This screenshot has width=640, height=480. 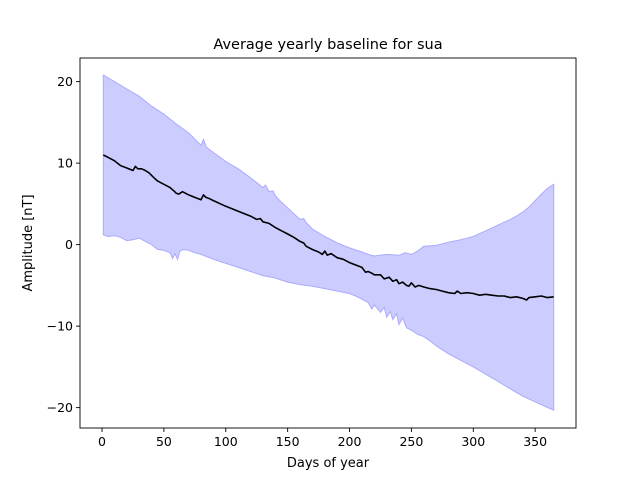 What do you see at coordinates (411, 441) in the screenshot?
I see `x-tick-label: 250` at bounding box center [411, 441].